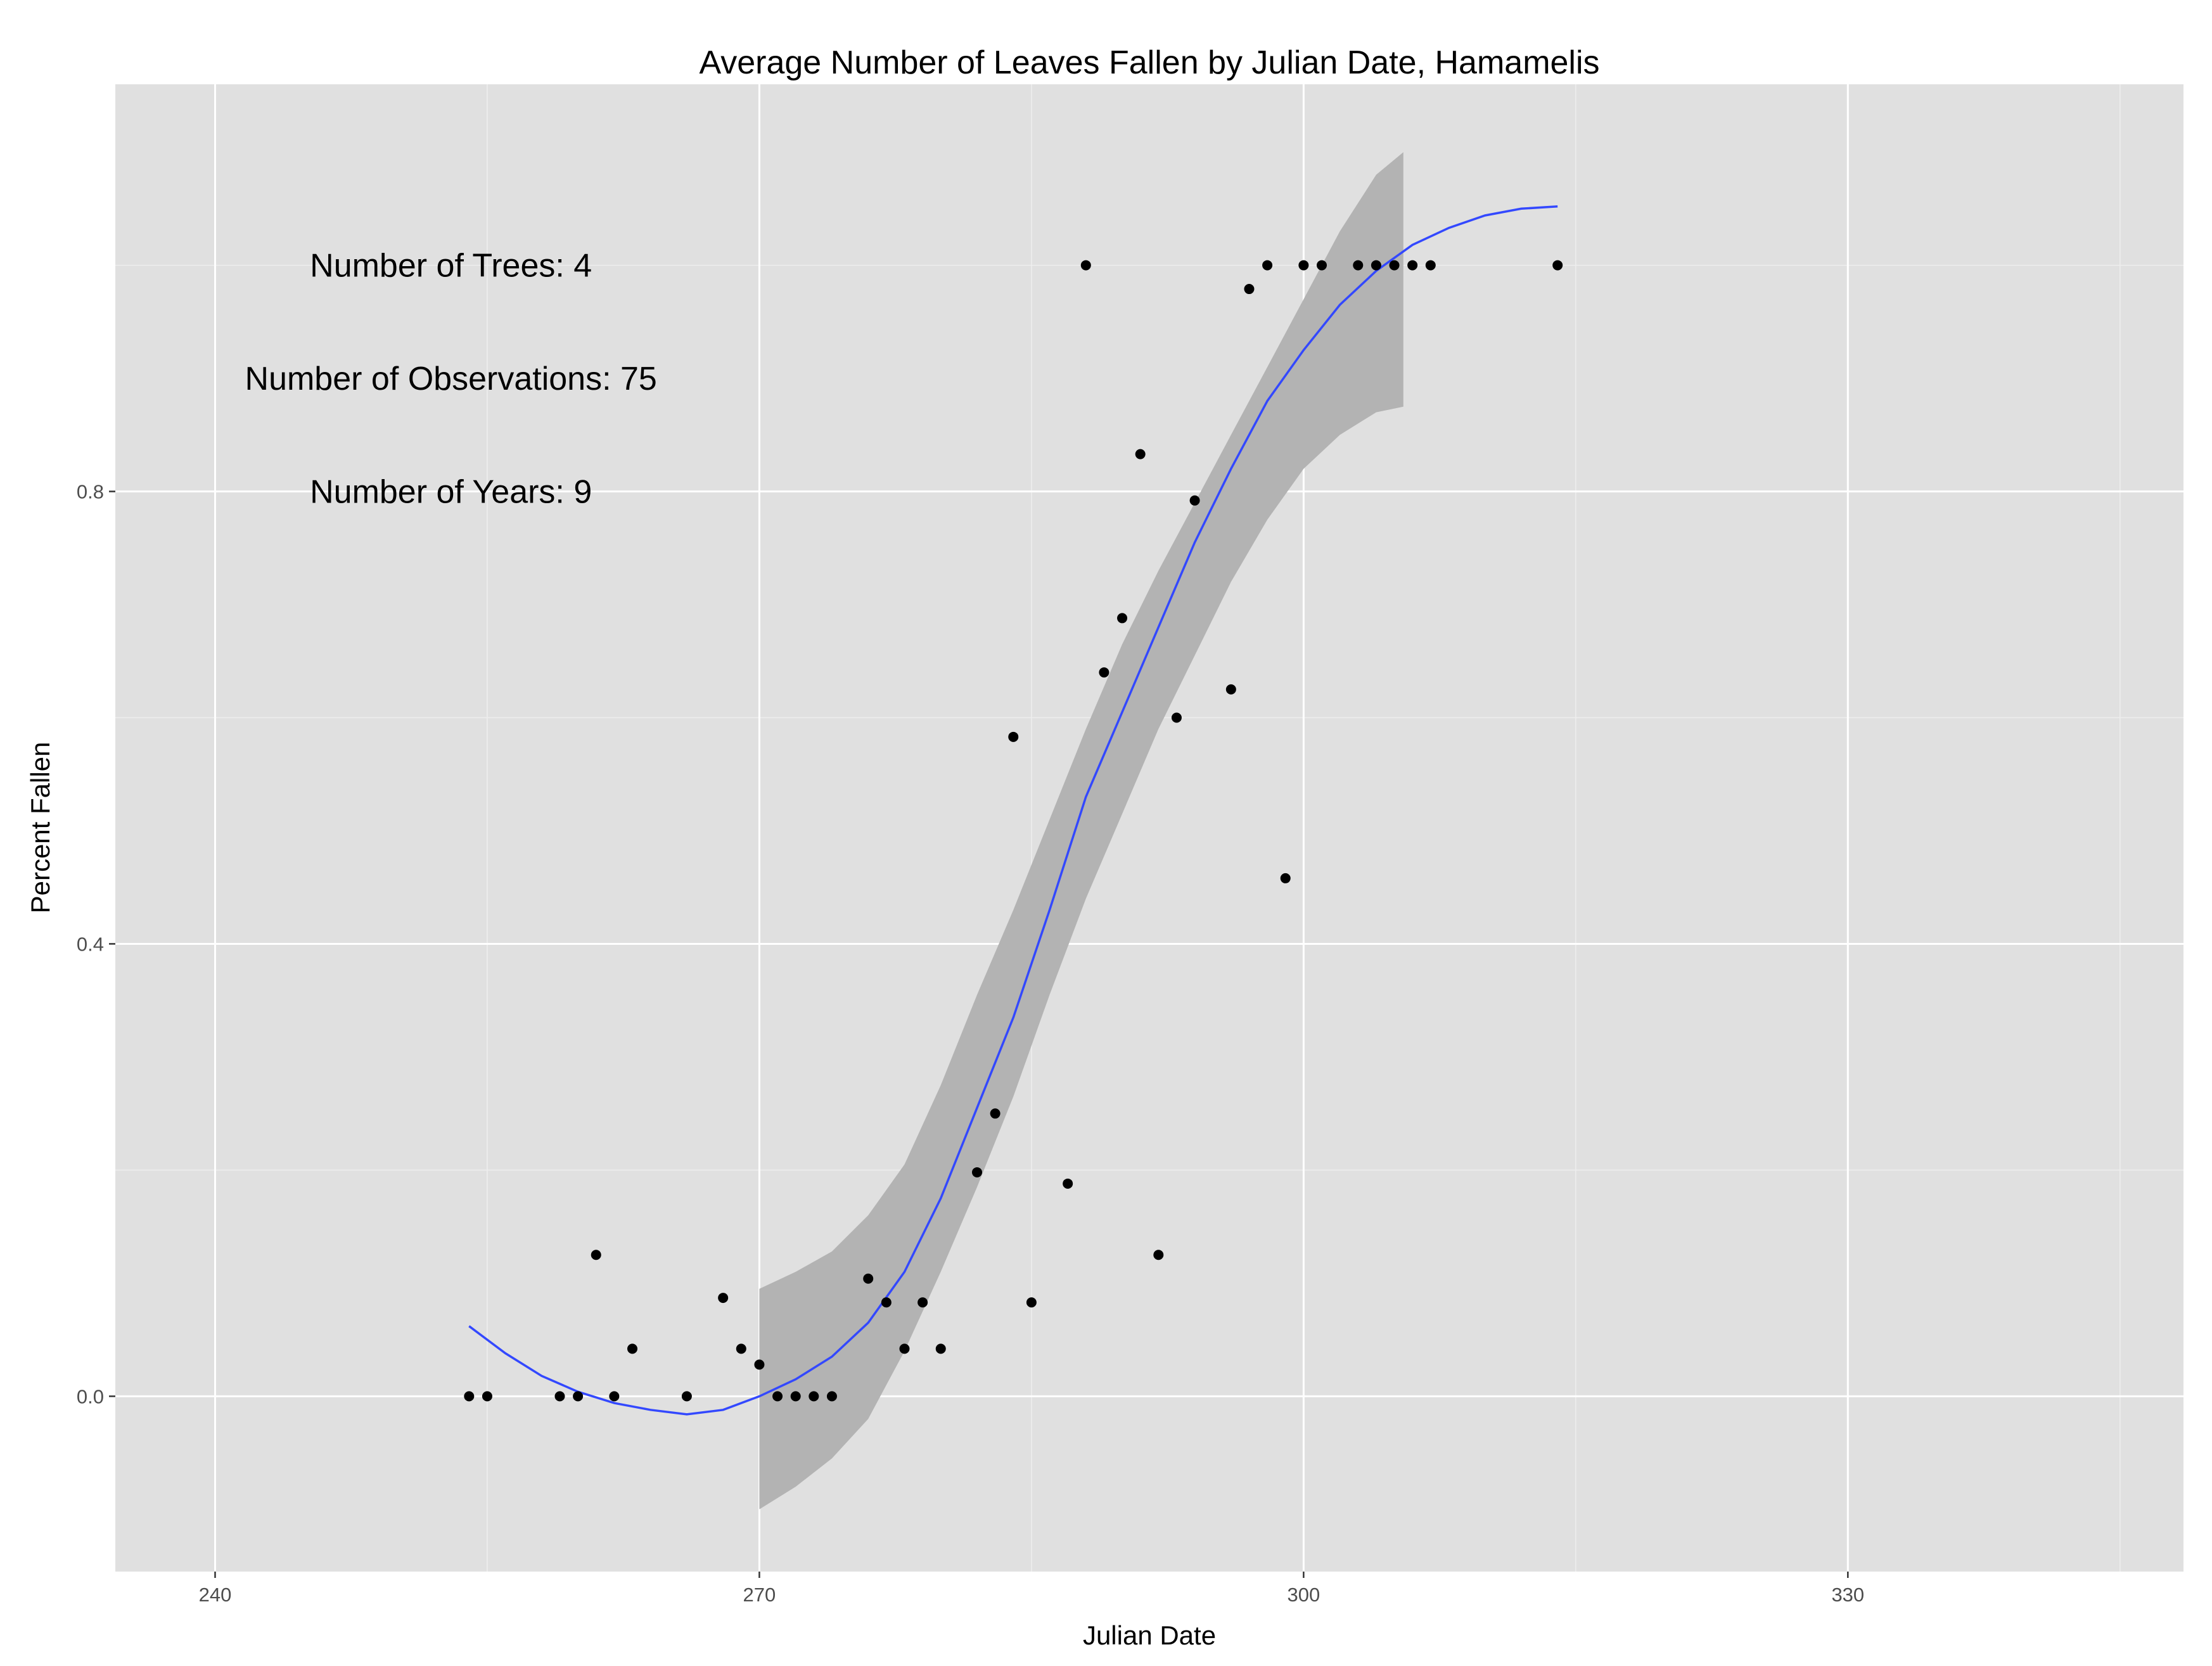  I want to click on annotation-text: Number of Trees: 4, so click(451, 266).